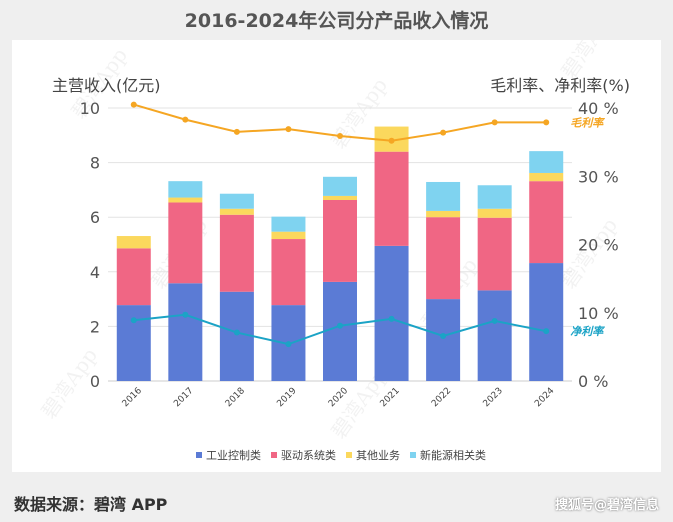  I want to click on y2-axis-title: 毛利率、净利率(%), so click(560, 85).